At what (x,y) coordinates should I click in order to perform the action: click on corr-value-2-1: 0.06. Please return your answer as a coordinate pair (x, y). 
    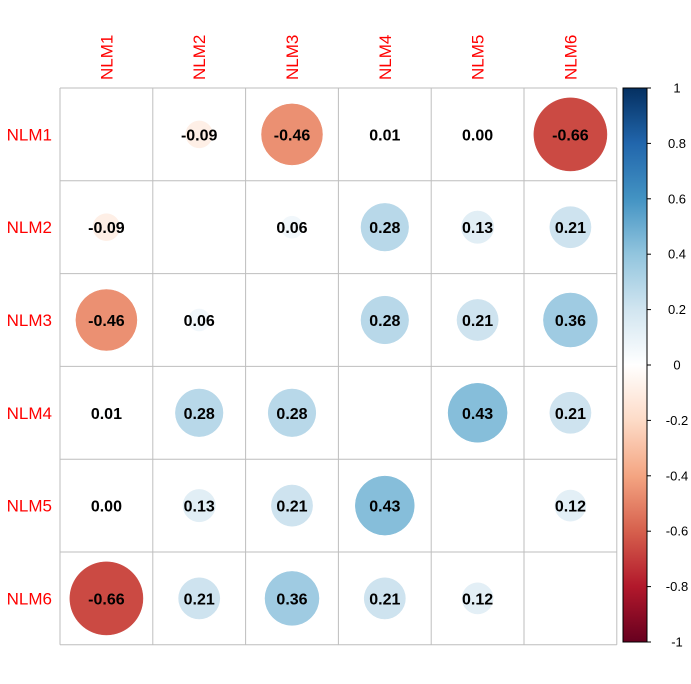
    Looking at the image, I should click on (199, 321).